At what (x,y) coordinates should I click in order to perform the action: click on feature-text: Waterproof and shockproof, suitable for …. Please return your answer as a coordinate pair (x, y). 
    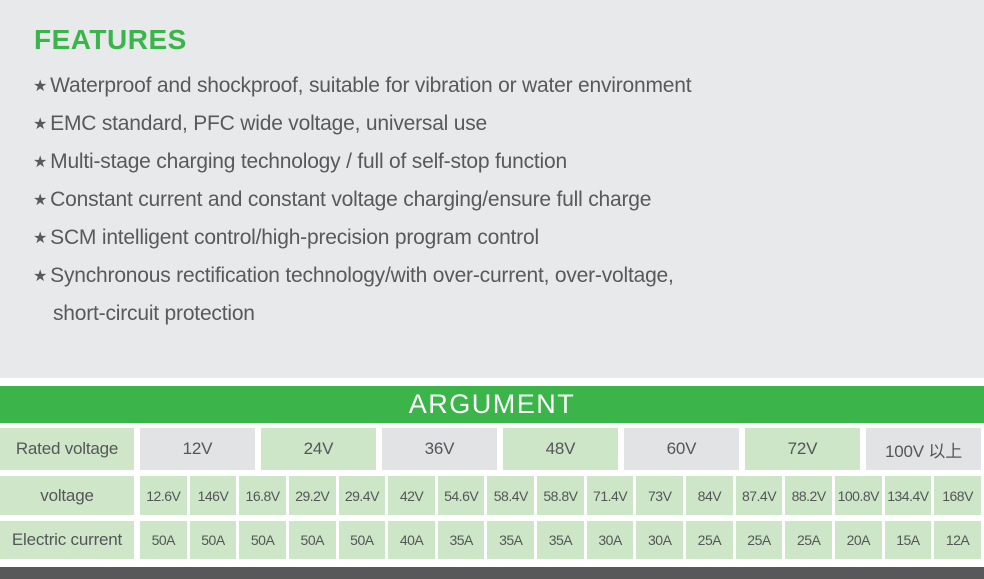
    Looking at the image, I should click on (371, 85).